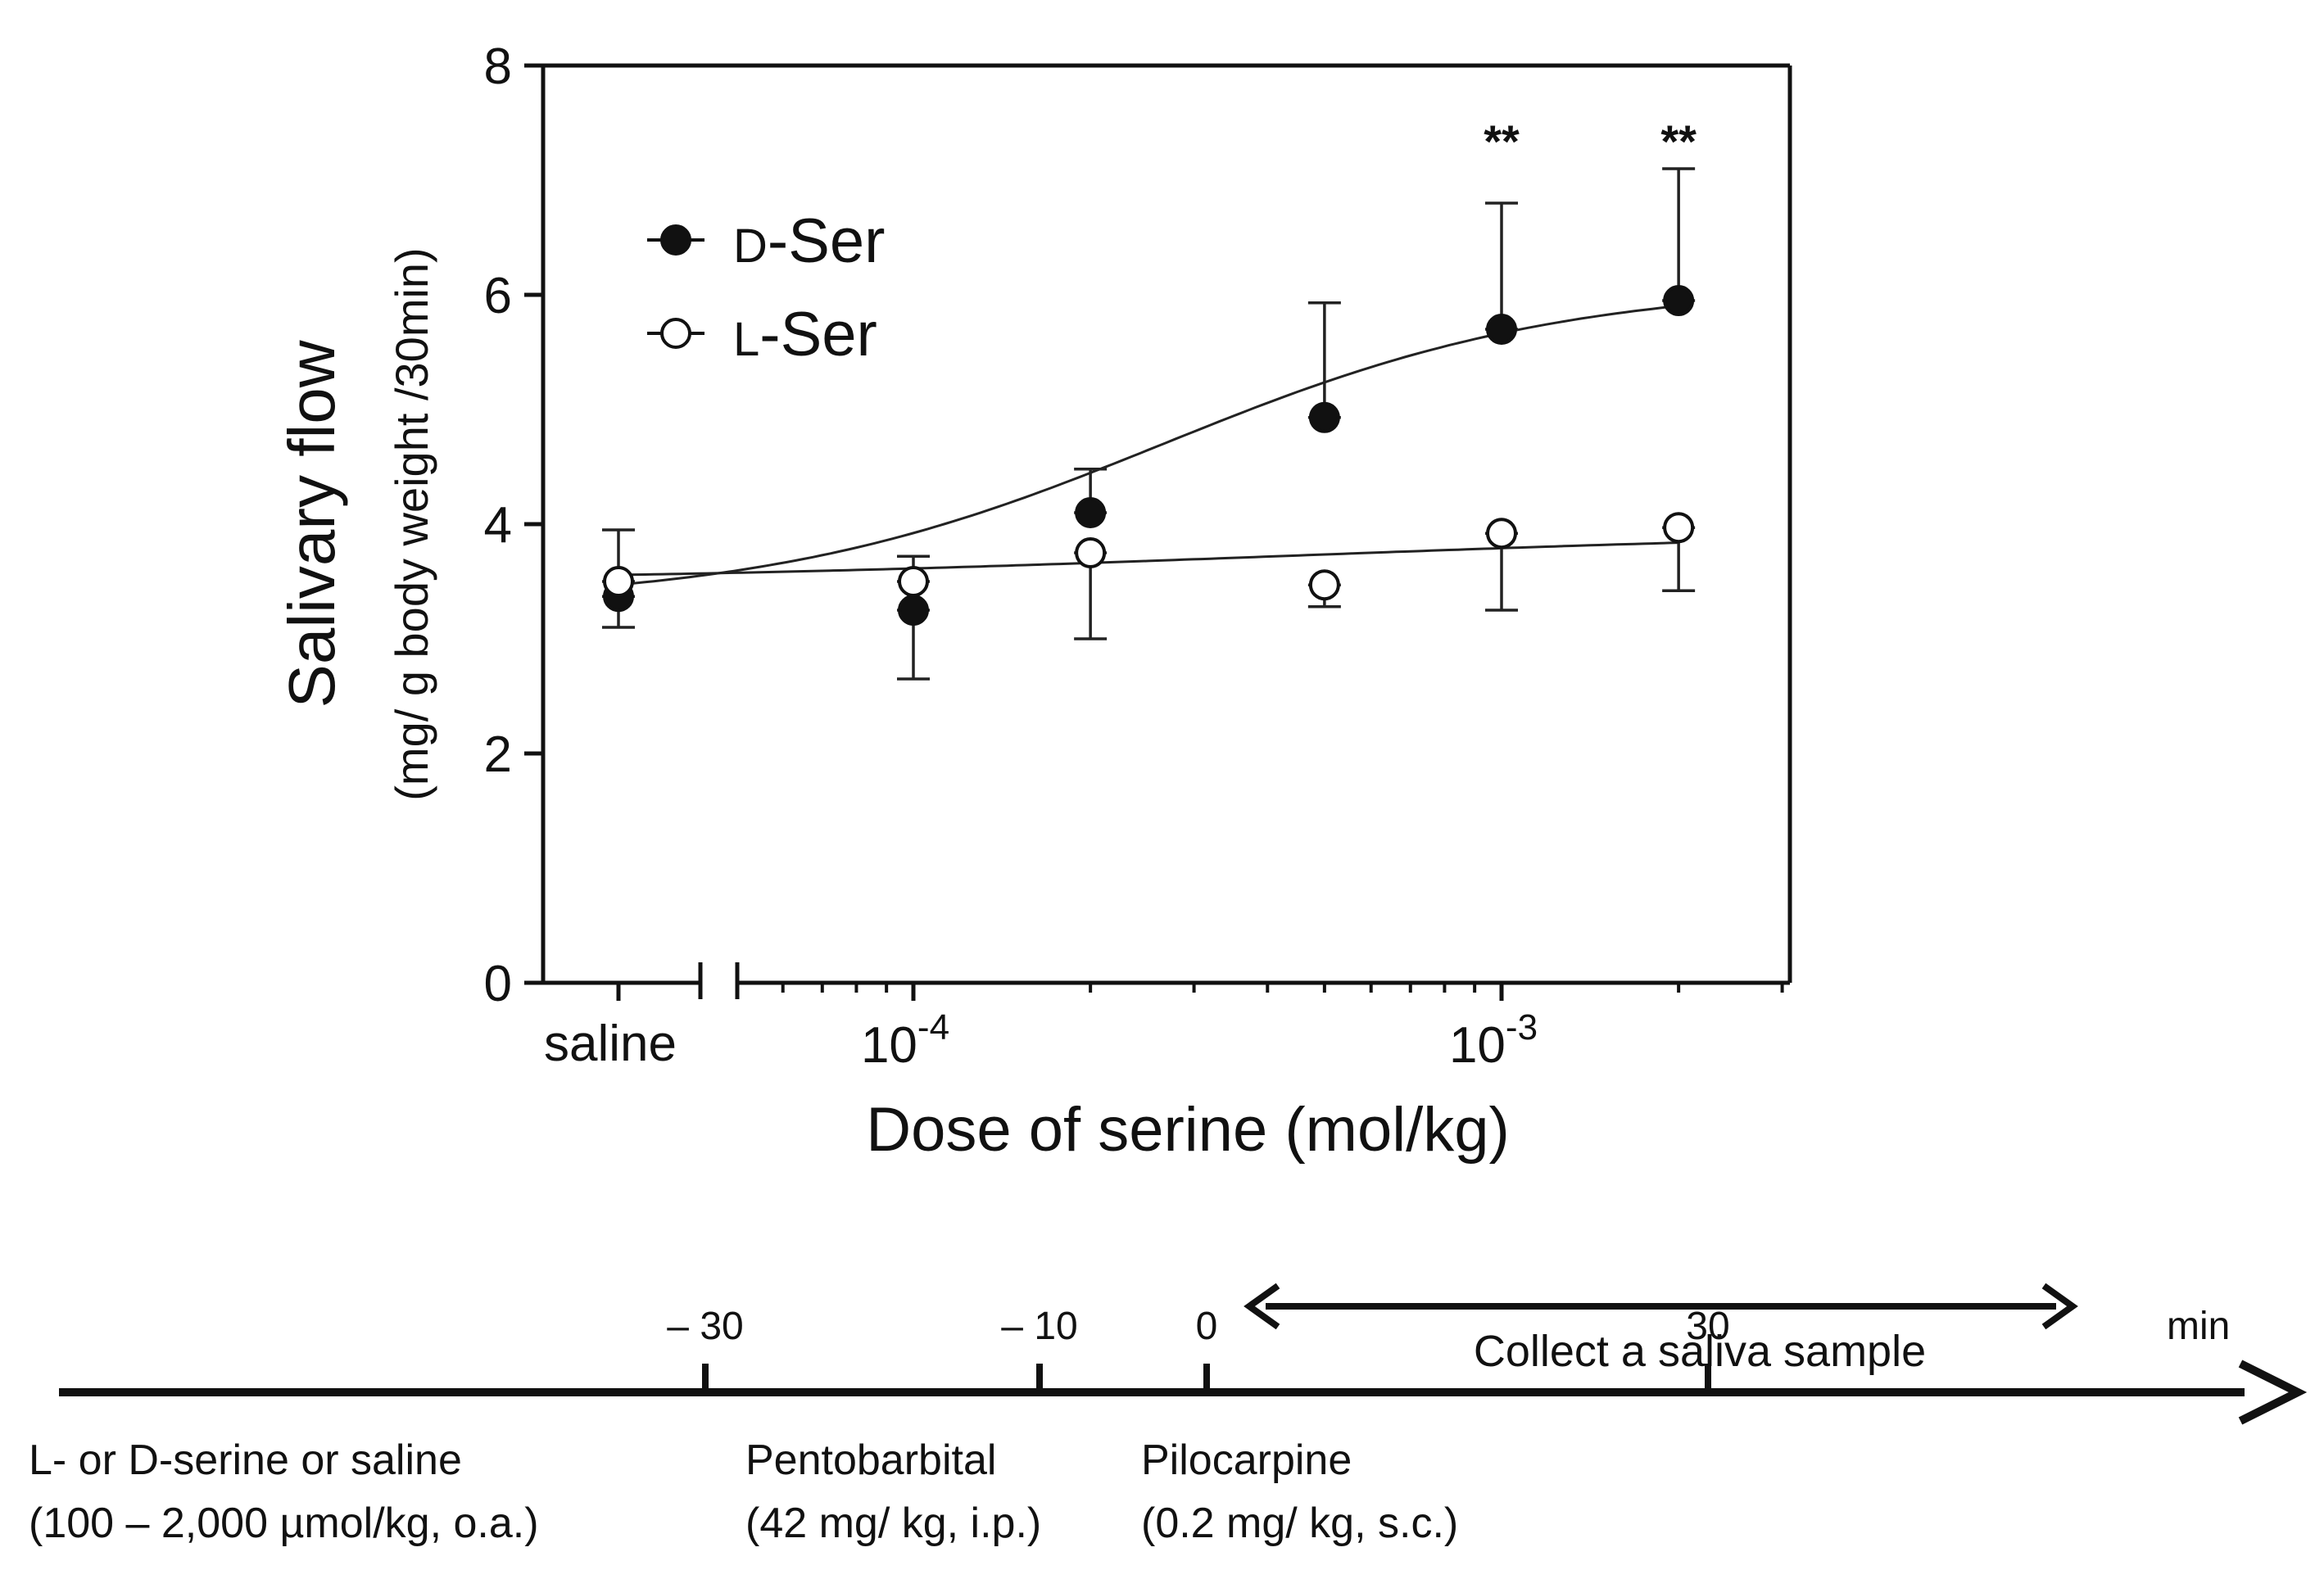 Image resolution: width=2324 pixels, height=1570 pixels. Describe the element at coordinates (1299, 1523) in the screenshot. I see `timeline-event-detail: (0.2 mg/ kg, s.c.)` at that location.